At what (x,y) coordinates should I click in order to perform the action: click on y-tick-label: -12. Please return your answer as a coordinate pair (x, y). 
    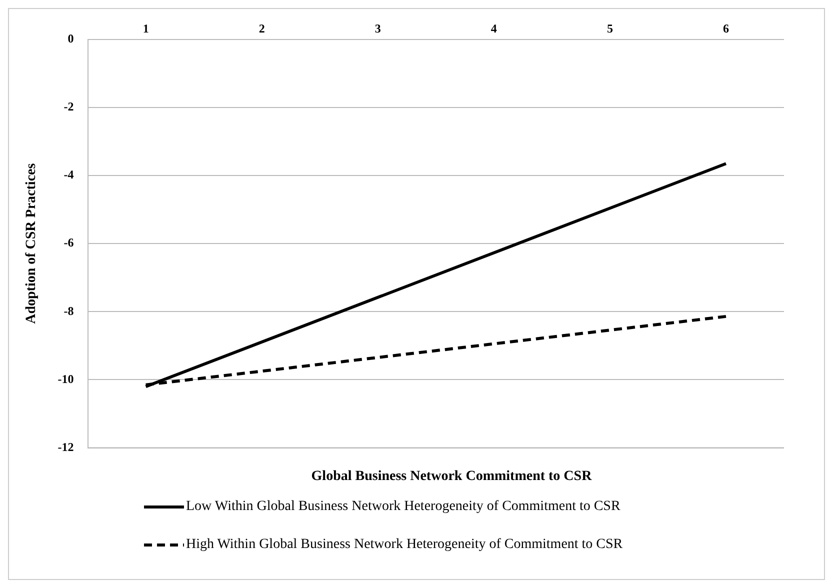
    Looking at the image, I should click on (66, 447).